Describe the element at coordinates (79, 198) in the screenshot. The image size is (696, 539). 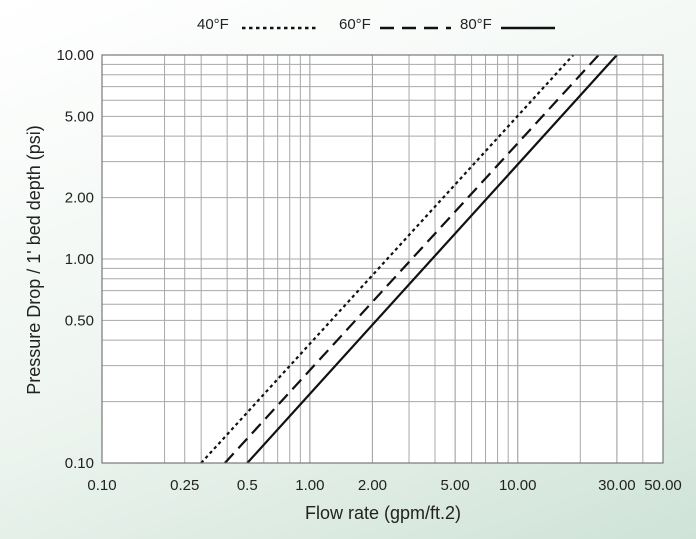
I see `y-tick-label: 2.00` at that location.